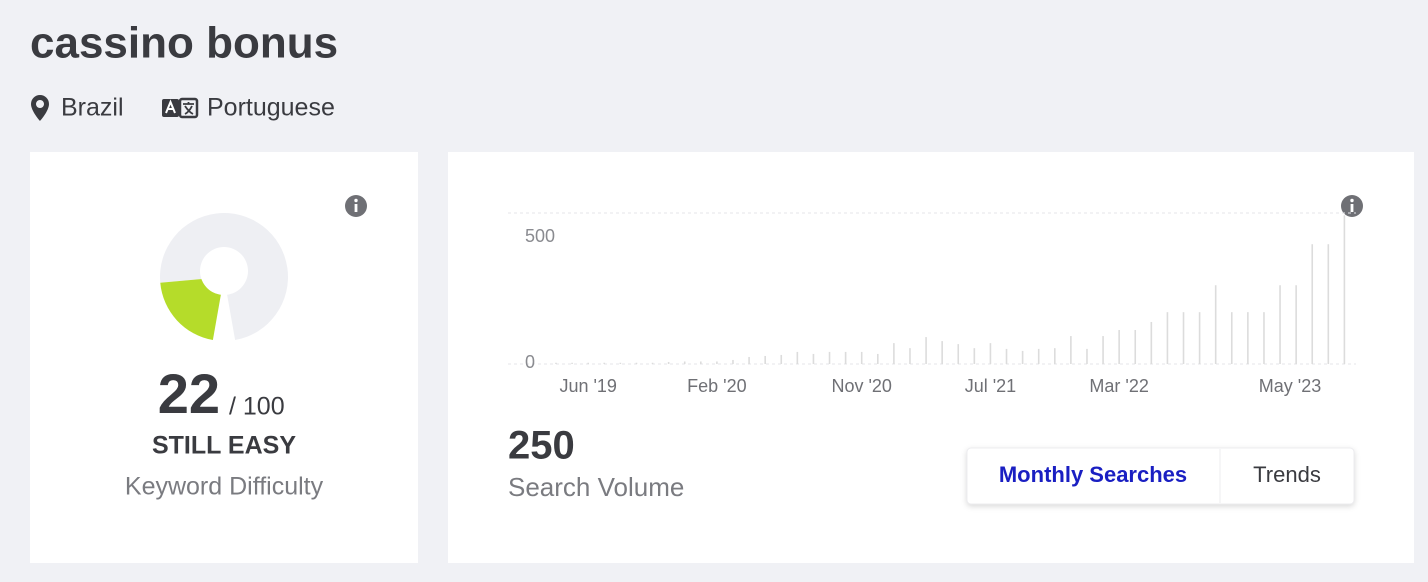 The image size is (1428, 582). What do you see at coordinates (541, 446) in the screenshot?
I see `volume-value: 250` at bounding box center [541, 446].